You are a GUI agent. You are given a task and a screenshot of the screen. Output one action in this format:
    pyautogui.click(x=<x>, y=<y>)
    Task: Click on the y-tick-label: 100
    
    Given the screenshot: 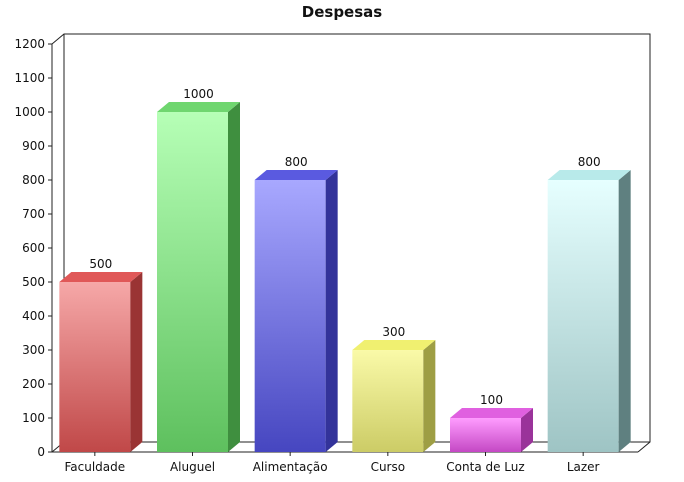 What is the action you would take?
    pyautogui.click(x=33, y=418)
    